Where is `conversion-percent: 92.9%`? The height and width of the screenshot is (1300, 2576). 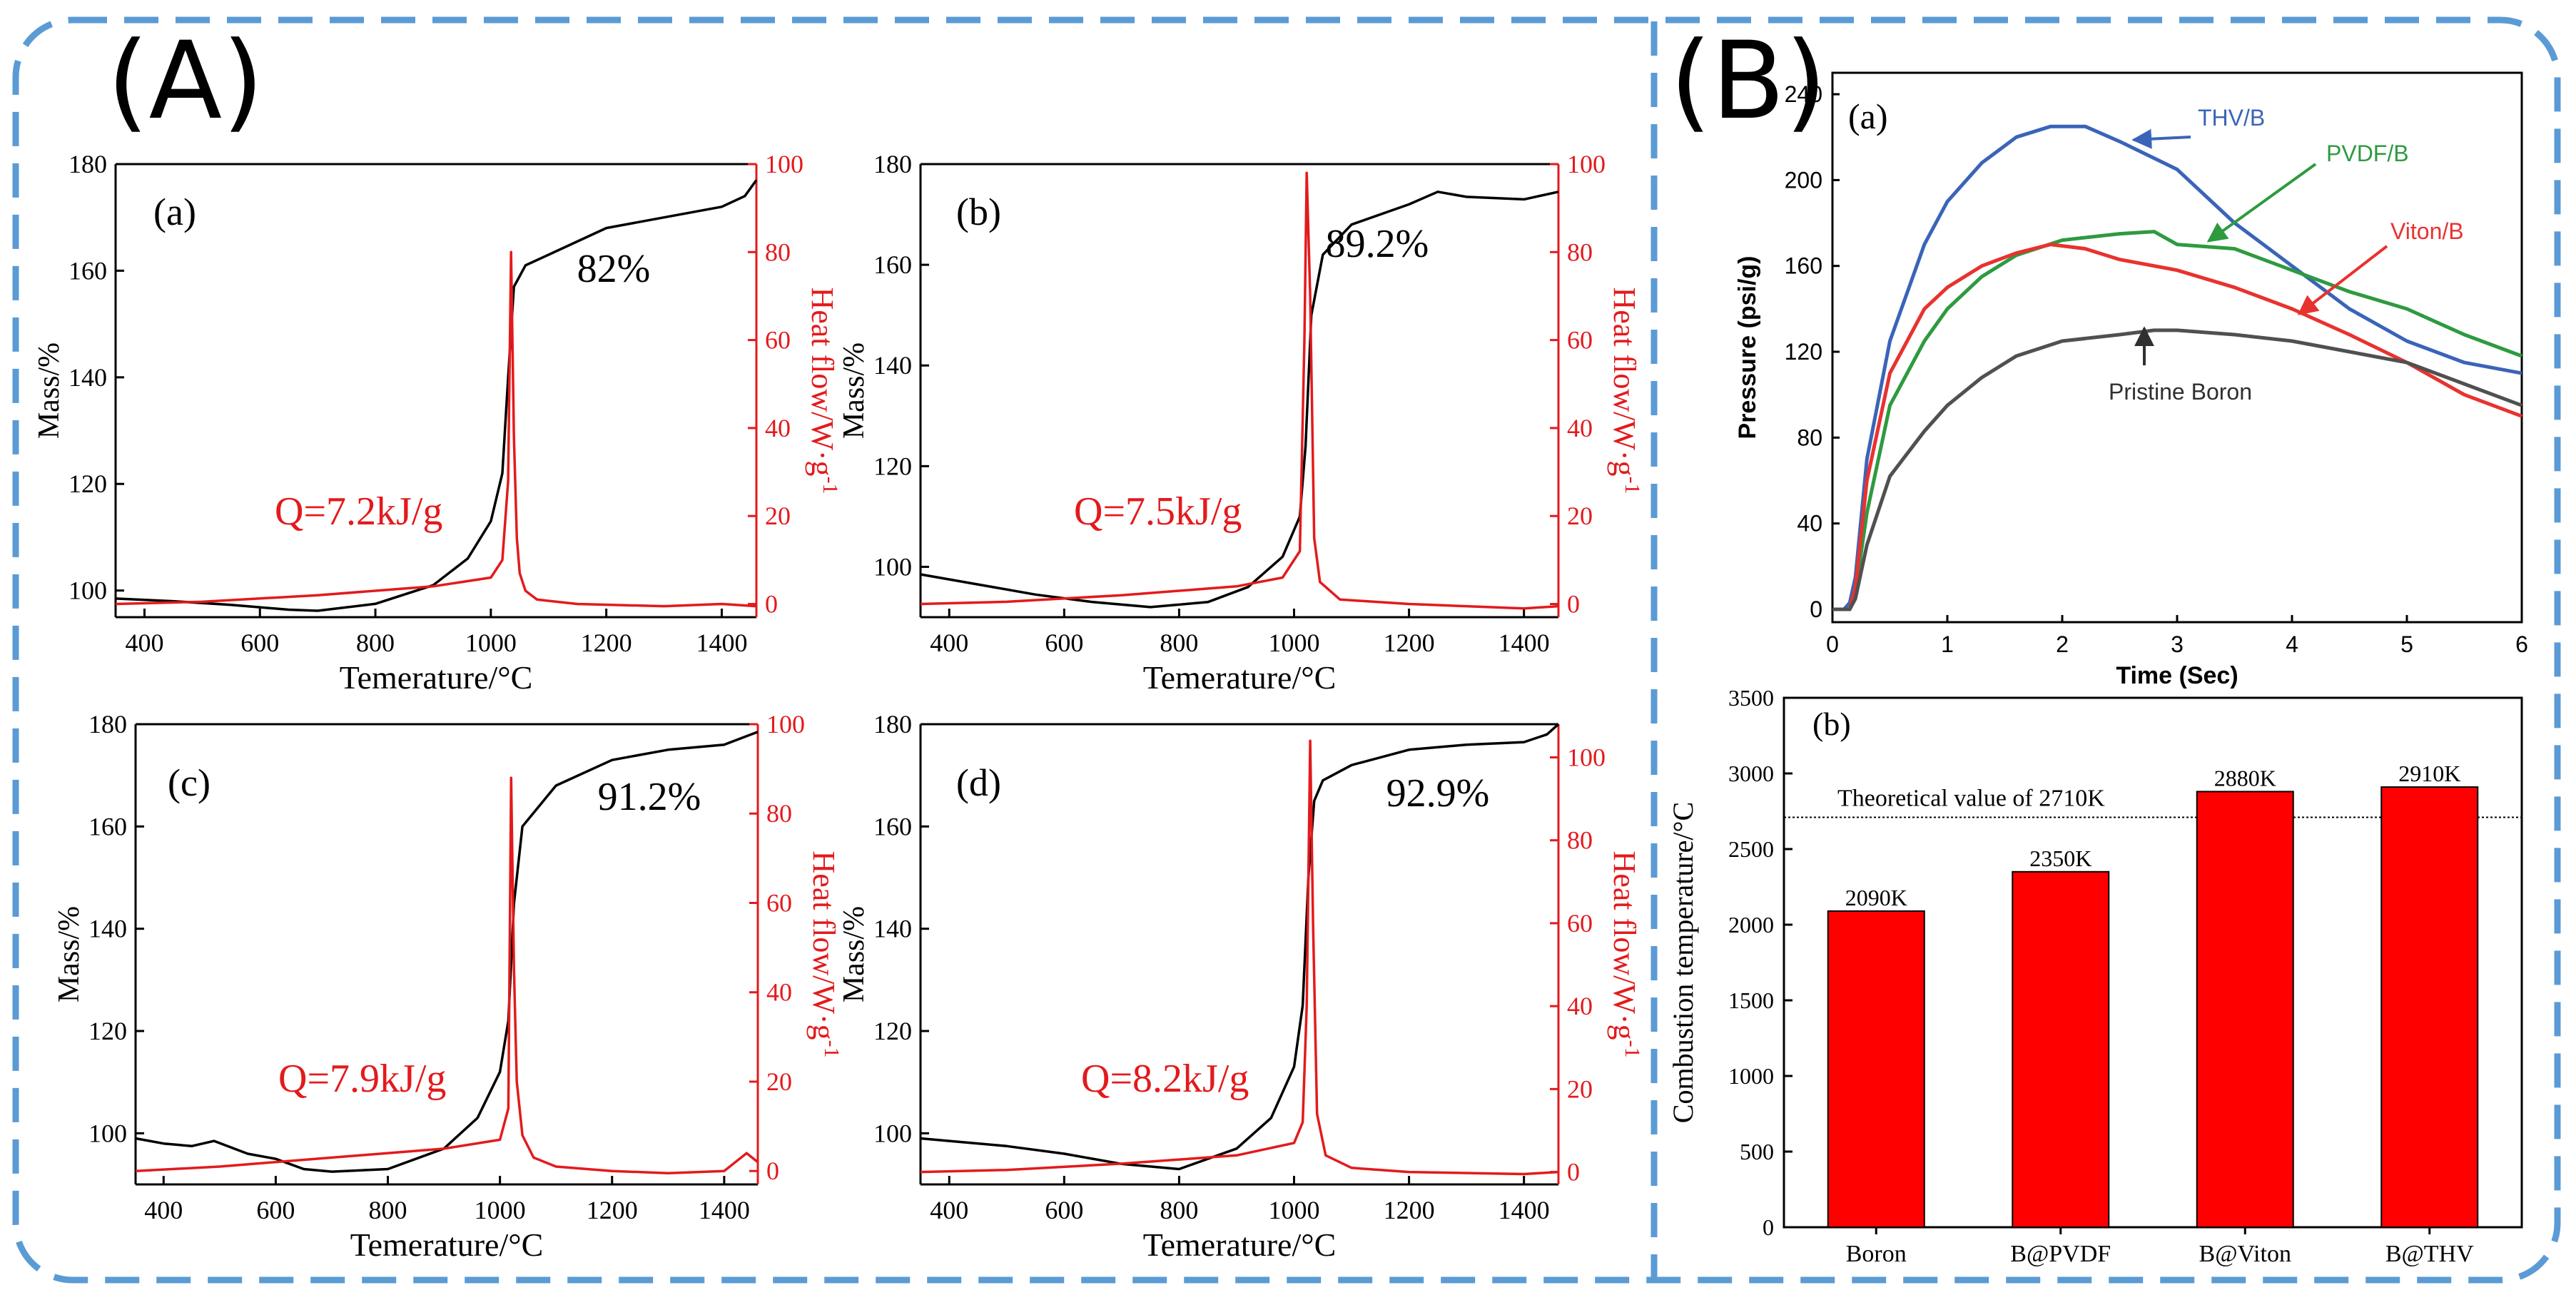 conversion-percent: 92.9% is located at coordinates (1438, 794).